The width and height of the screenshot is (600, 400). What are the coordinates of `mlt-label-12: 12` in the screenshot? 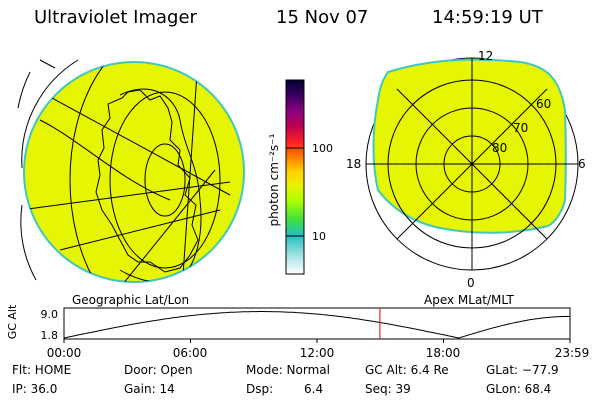 It's located at (485, 56).